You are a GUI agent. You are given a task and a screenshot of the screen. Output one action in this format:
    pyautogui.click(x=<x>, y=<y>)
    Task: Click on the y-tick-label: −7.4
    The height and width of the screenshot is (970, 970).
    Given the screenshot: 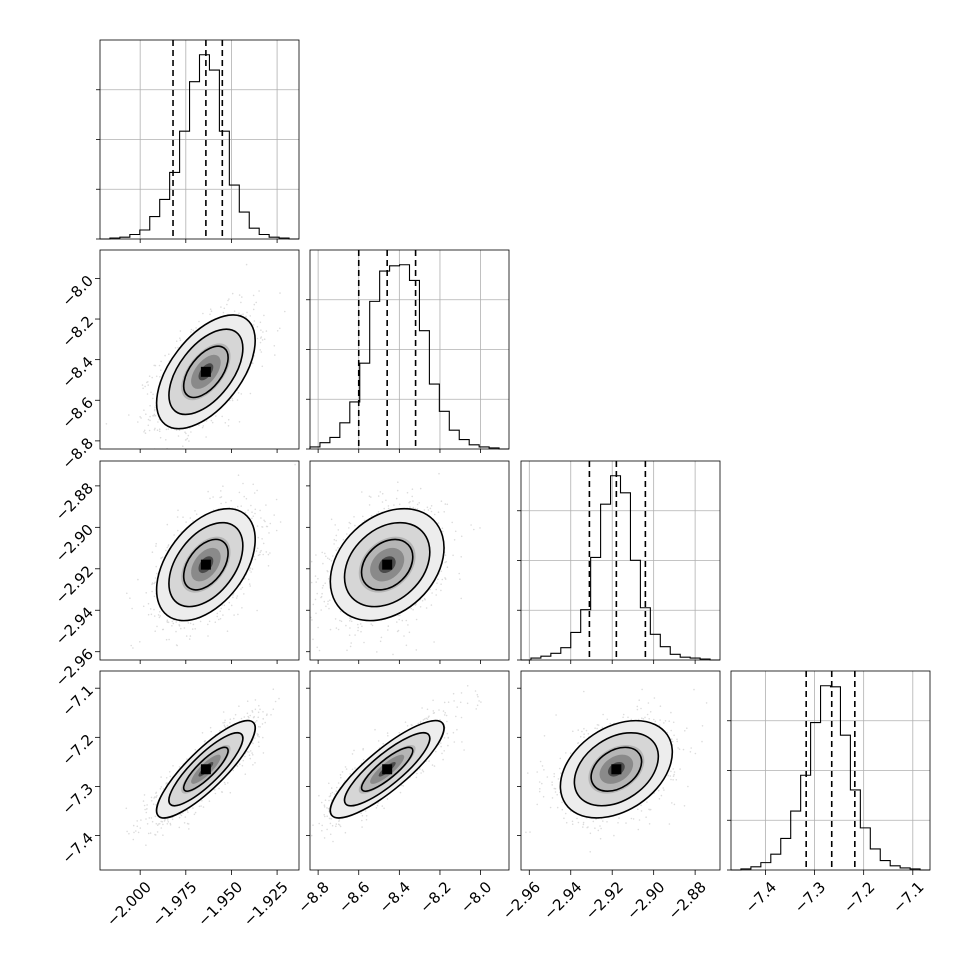 What is the action you would take?
    pyautogui.click(x=78, y=848)
    